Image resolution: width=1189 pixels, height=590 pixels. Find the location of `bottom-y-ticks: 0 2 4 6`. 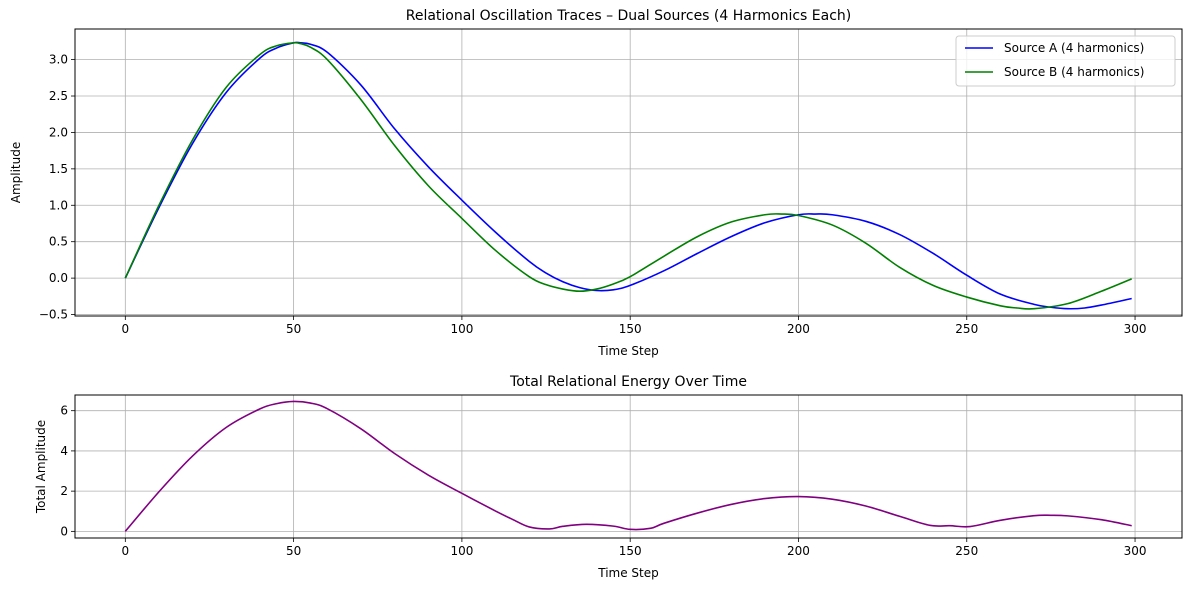

bottom-y-ticks: 0 2 4 6 is located at coordinates (67, 471).